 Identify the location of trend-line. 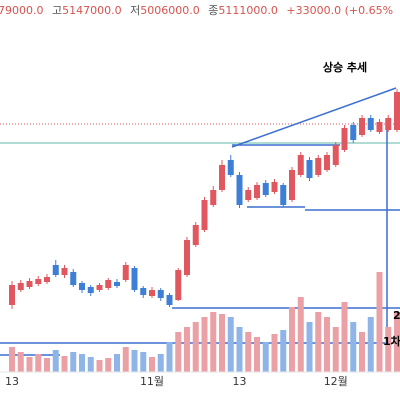
(314, 117).